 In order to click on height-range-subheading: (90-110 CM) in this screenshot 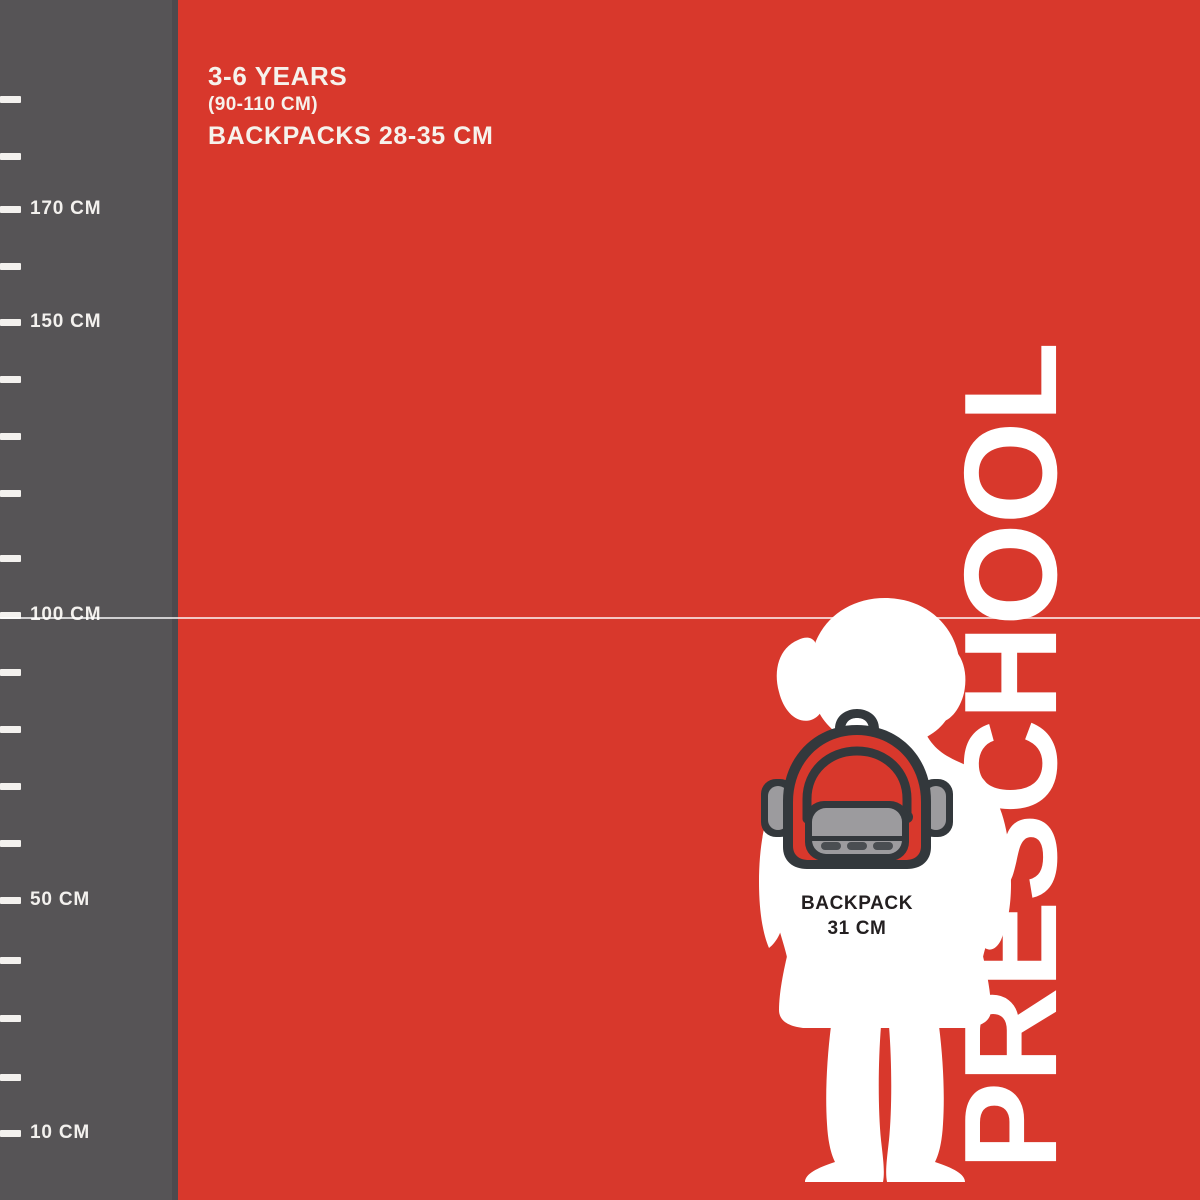, I will do `click(263, 104)`.